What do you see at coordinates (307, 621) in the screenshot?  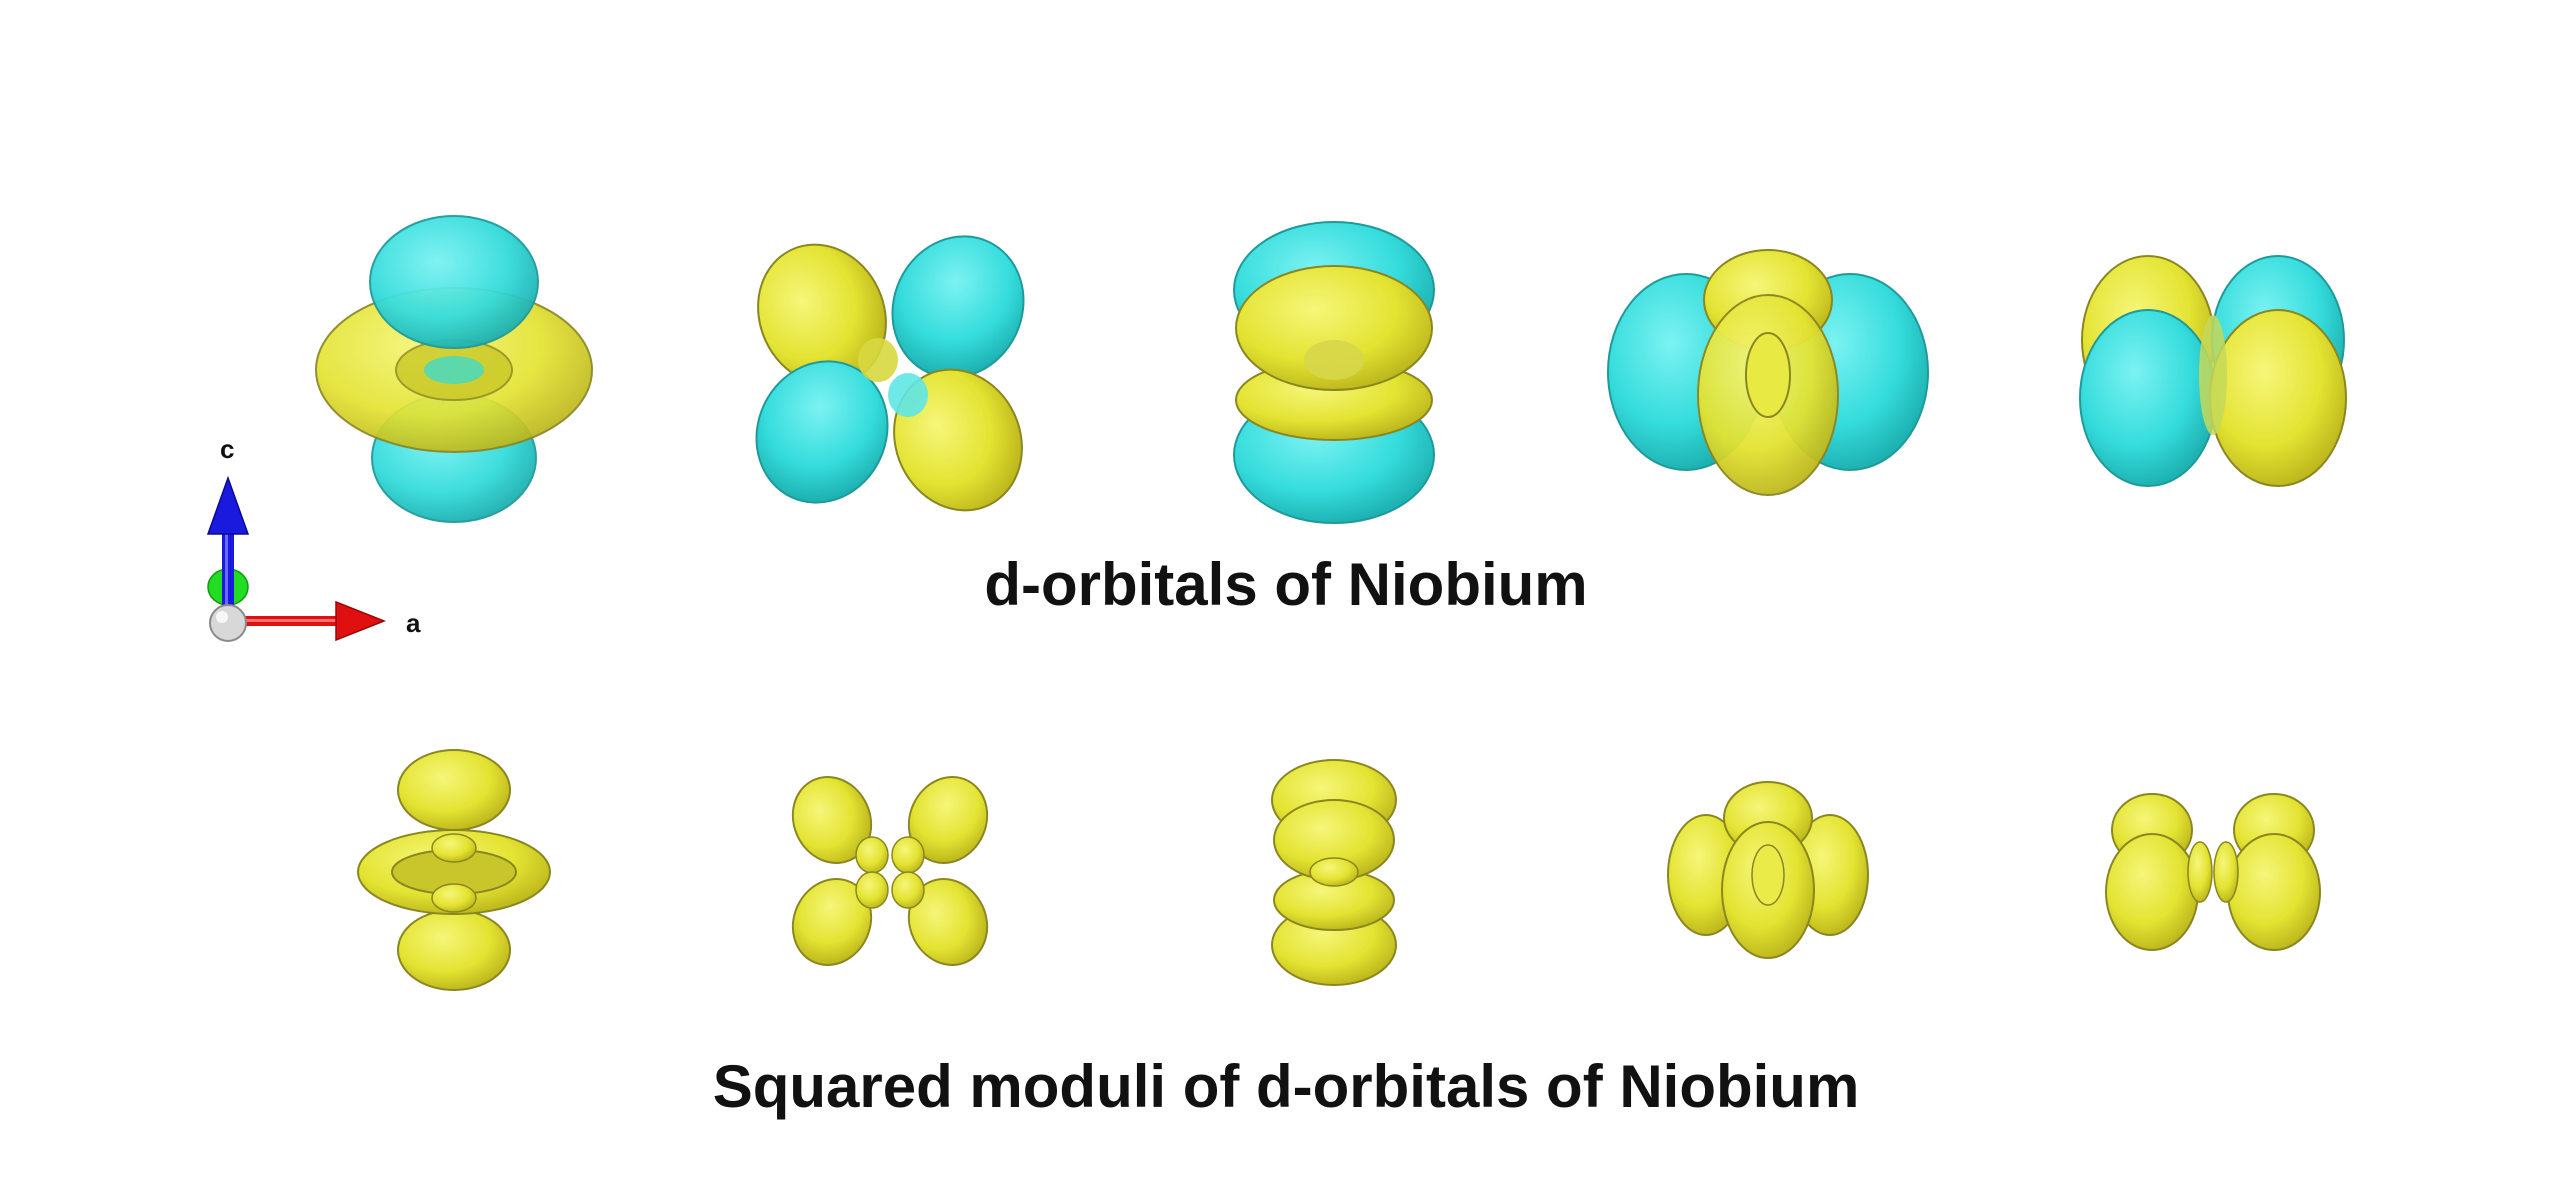 I see `a-axis-arrow` at bounding box center [307, 621].